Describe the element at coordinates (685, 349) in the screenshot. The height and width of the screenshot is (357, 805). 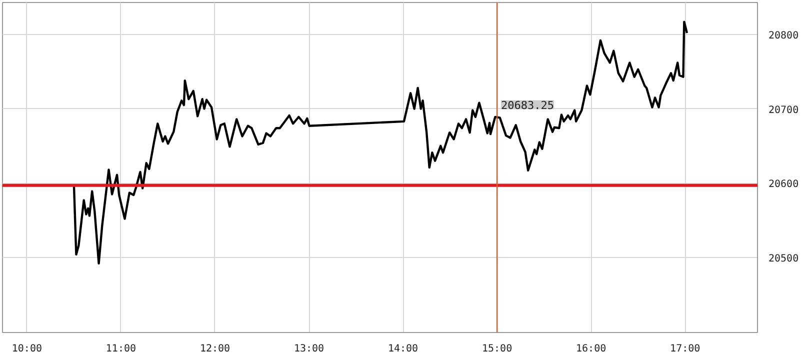
I see `x-tick-label: 17:00` at that location.